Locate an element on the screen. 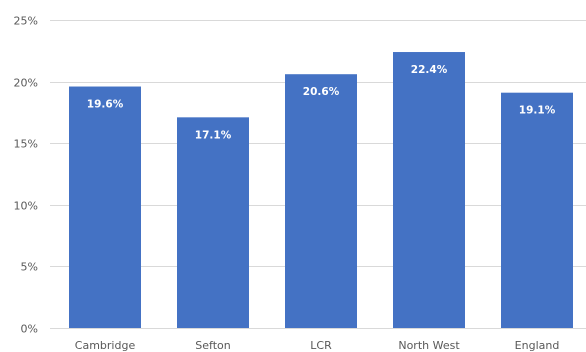  x-tick-label: Sefton is located at coordinates (212, 345).